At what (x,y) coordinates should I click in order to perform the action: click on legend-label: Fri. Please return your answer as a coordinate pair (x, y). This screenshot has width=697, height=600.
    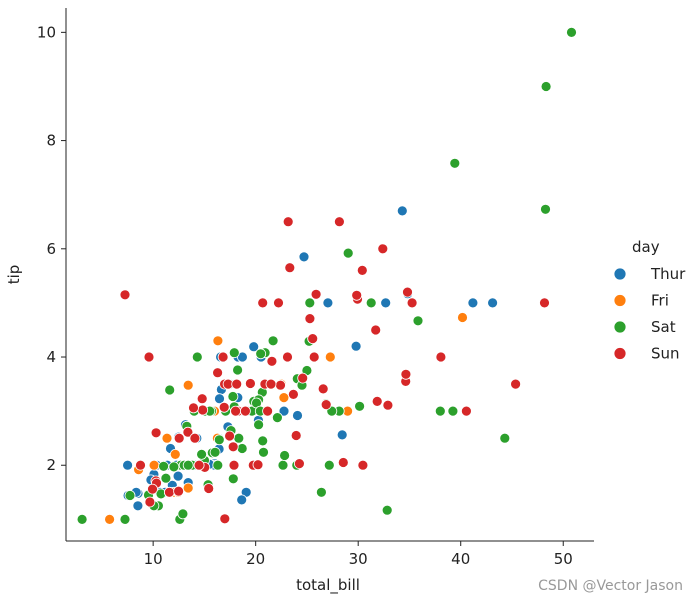
    Looking at the image, I should click on (660, 301).